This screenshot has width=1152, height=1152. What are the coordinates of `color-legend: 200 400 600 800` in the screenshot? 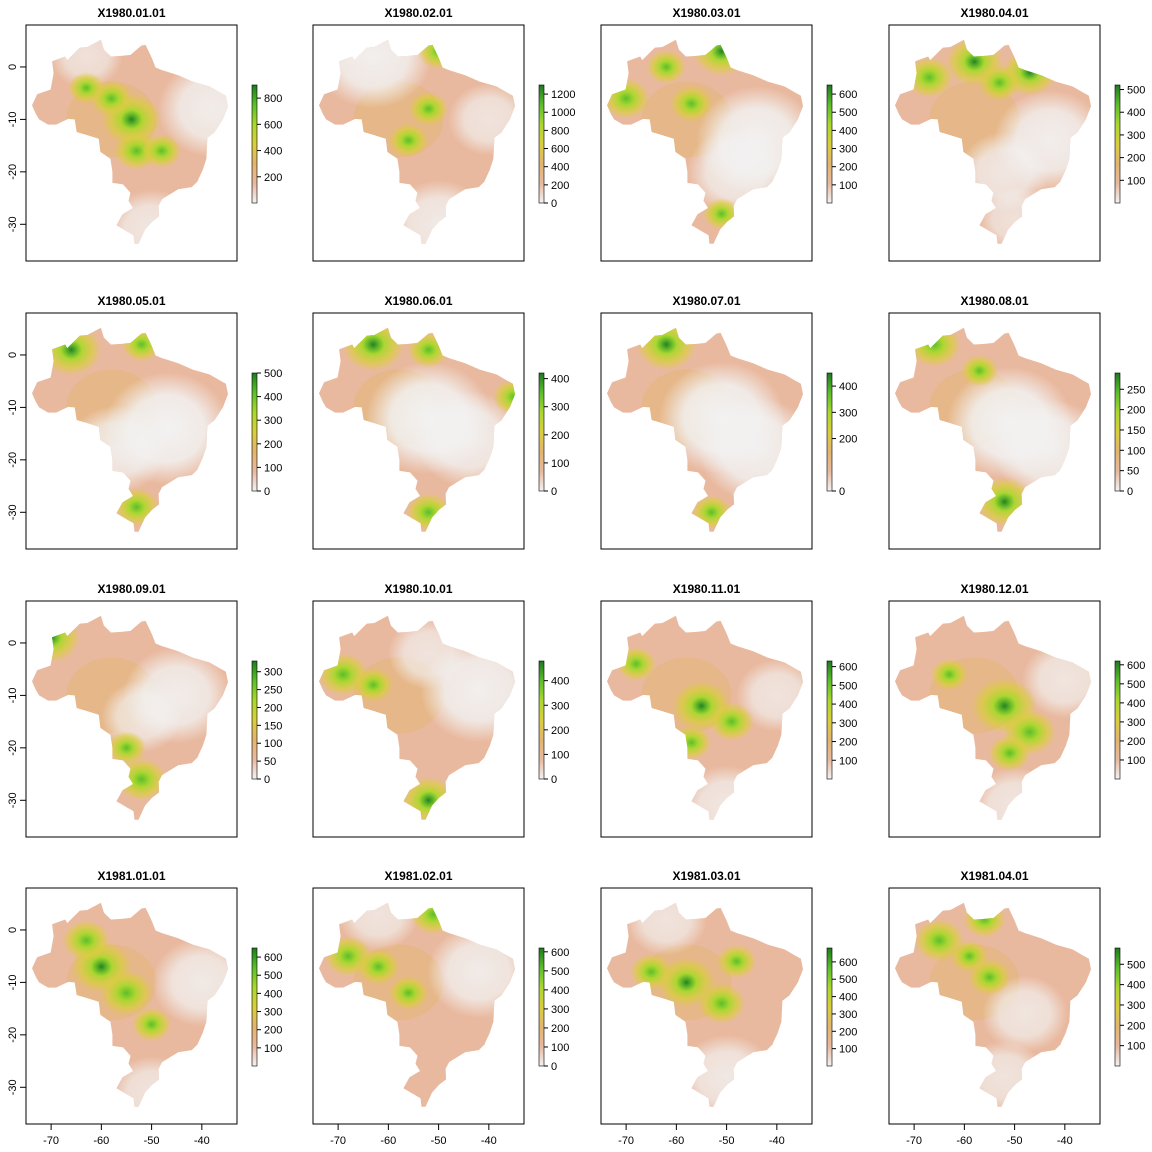 It's located at (266, 144).